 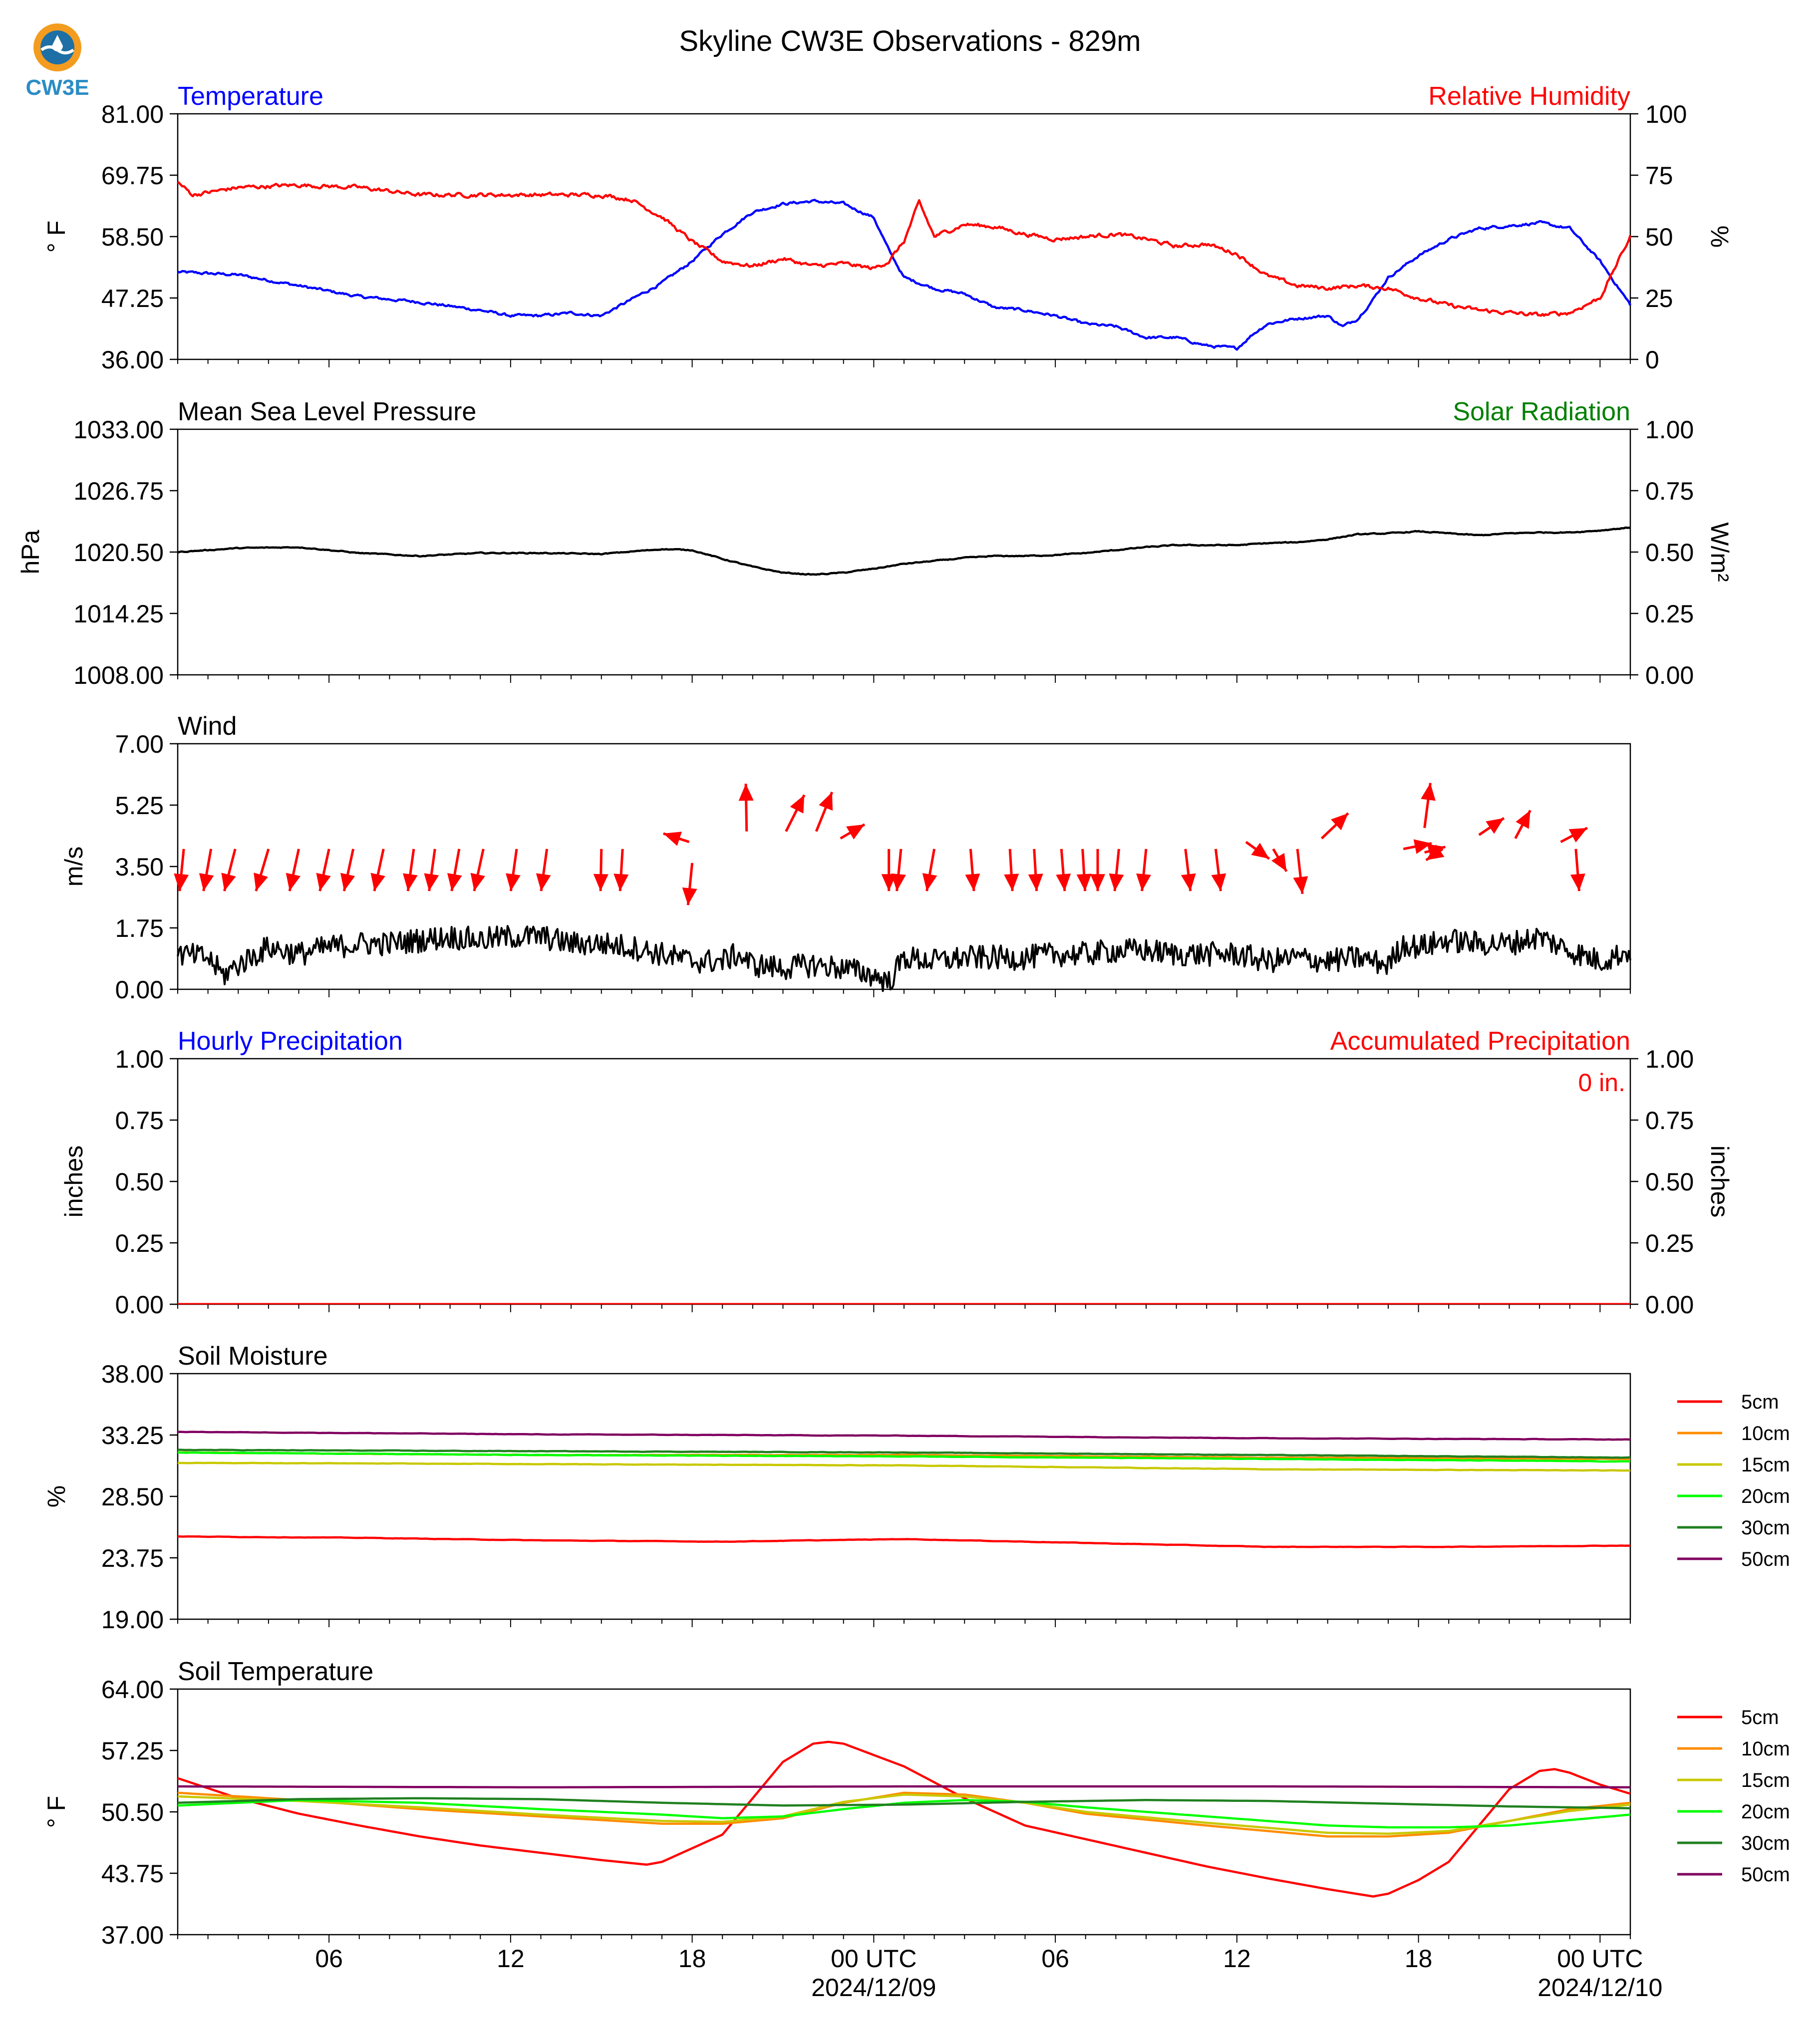 What do you see at coordinates (118, 430) in the screenshot?
I see `y-tick-label: 1033.00` at bounding box center [118, 430].